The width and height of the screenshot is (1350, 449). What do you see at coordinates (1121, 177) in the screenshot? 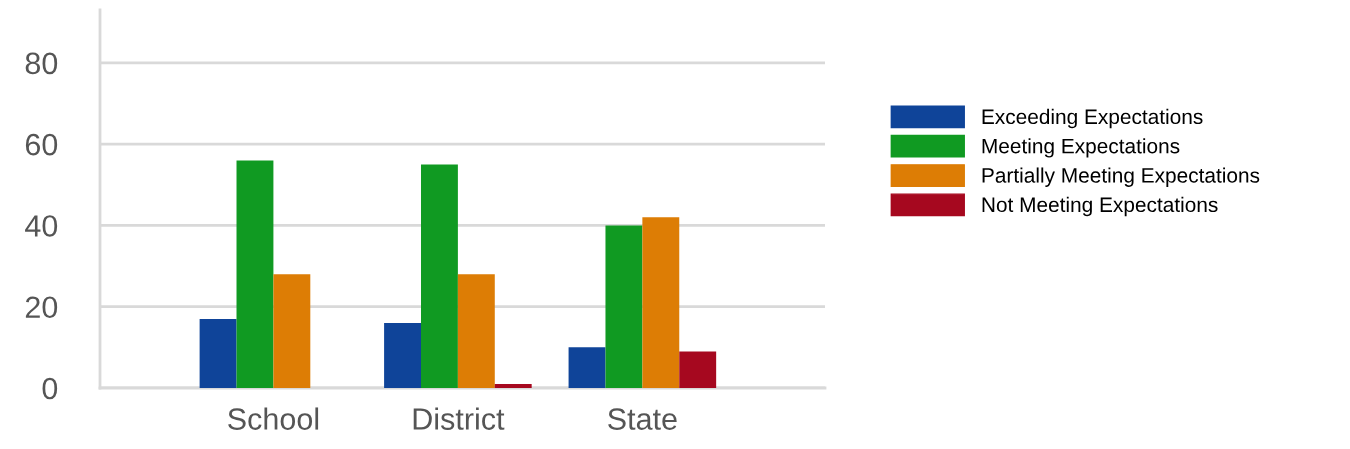
I see `legend-label: Partially Meeting Expectations` at bounding box center [1121, 177].